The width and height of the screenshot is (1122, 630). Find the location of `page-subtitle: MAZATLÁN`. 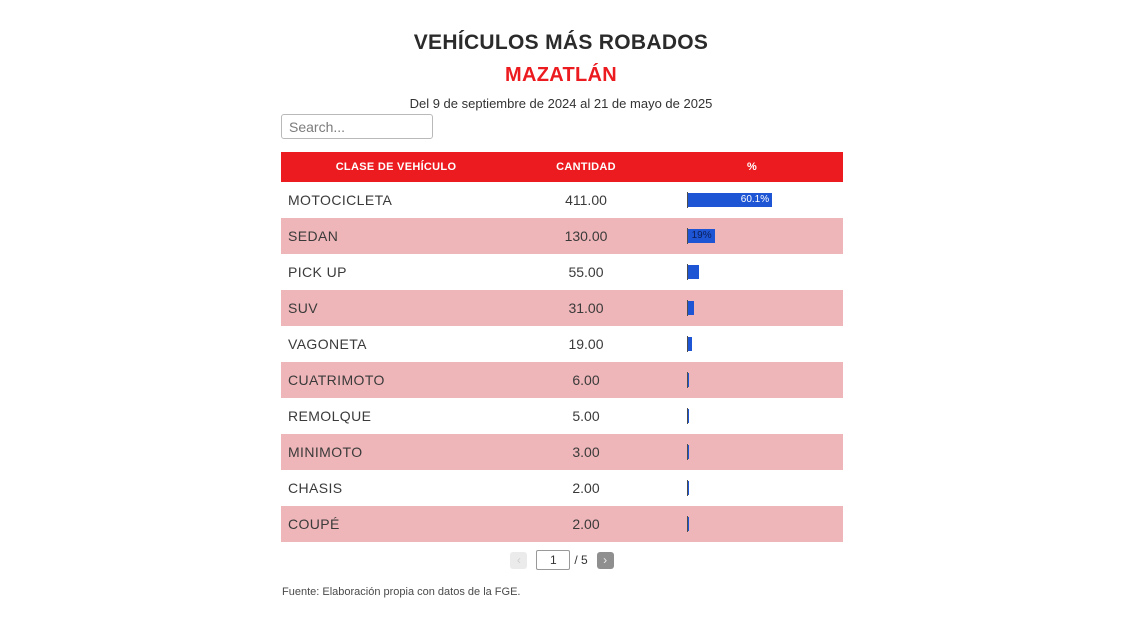

page-subtitle: MAZATLÁN is located at coordinates (561, 75).